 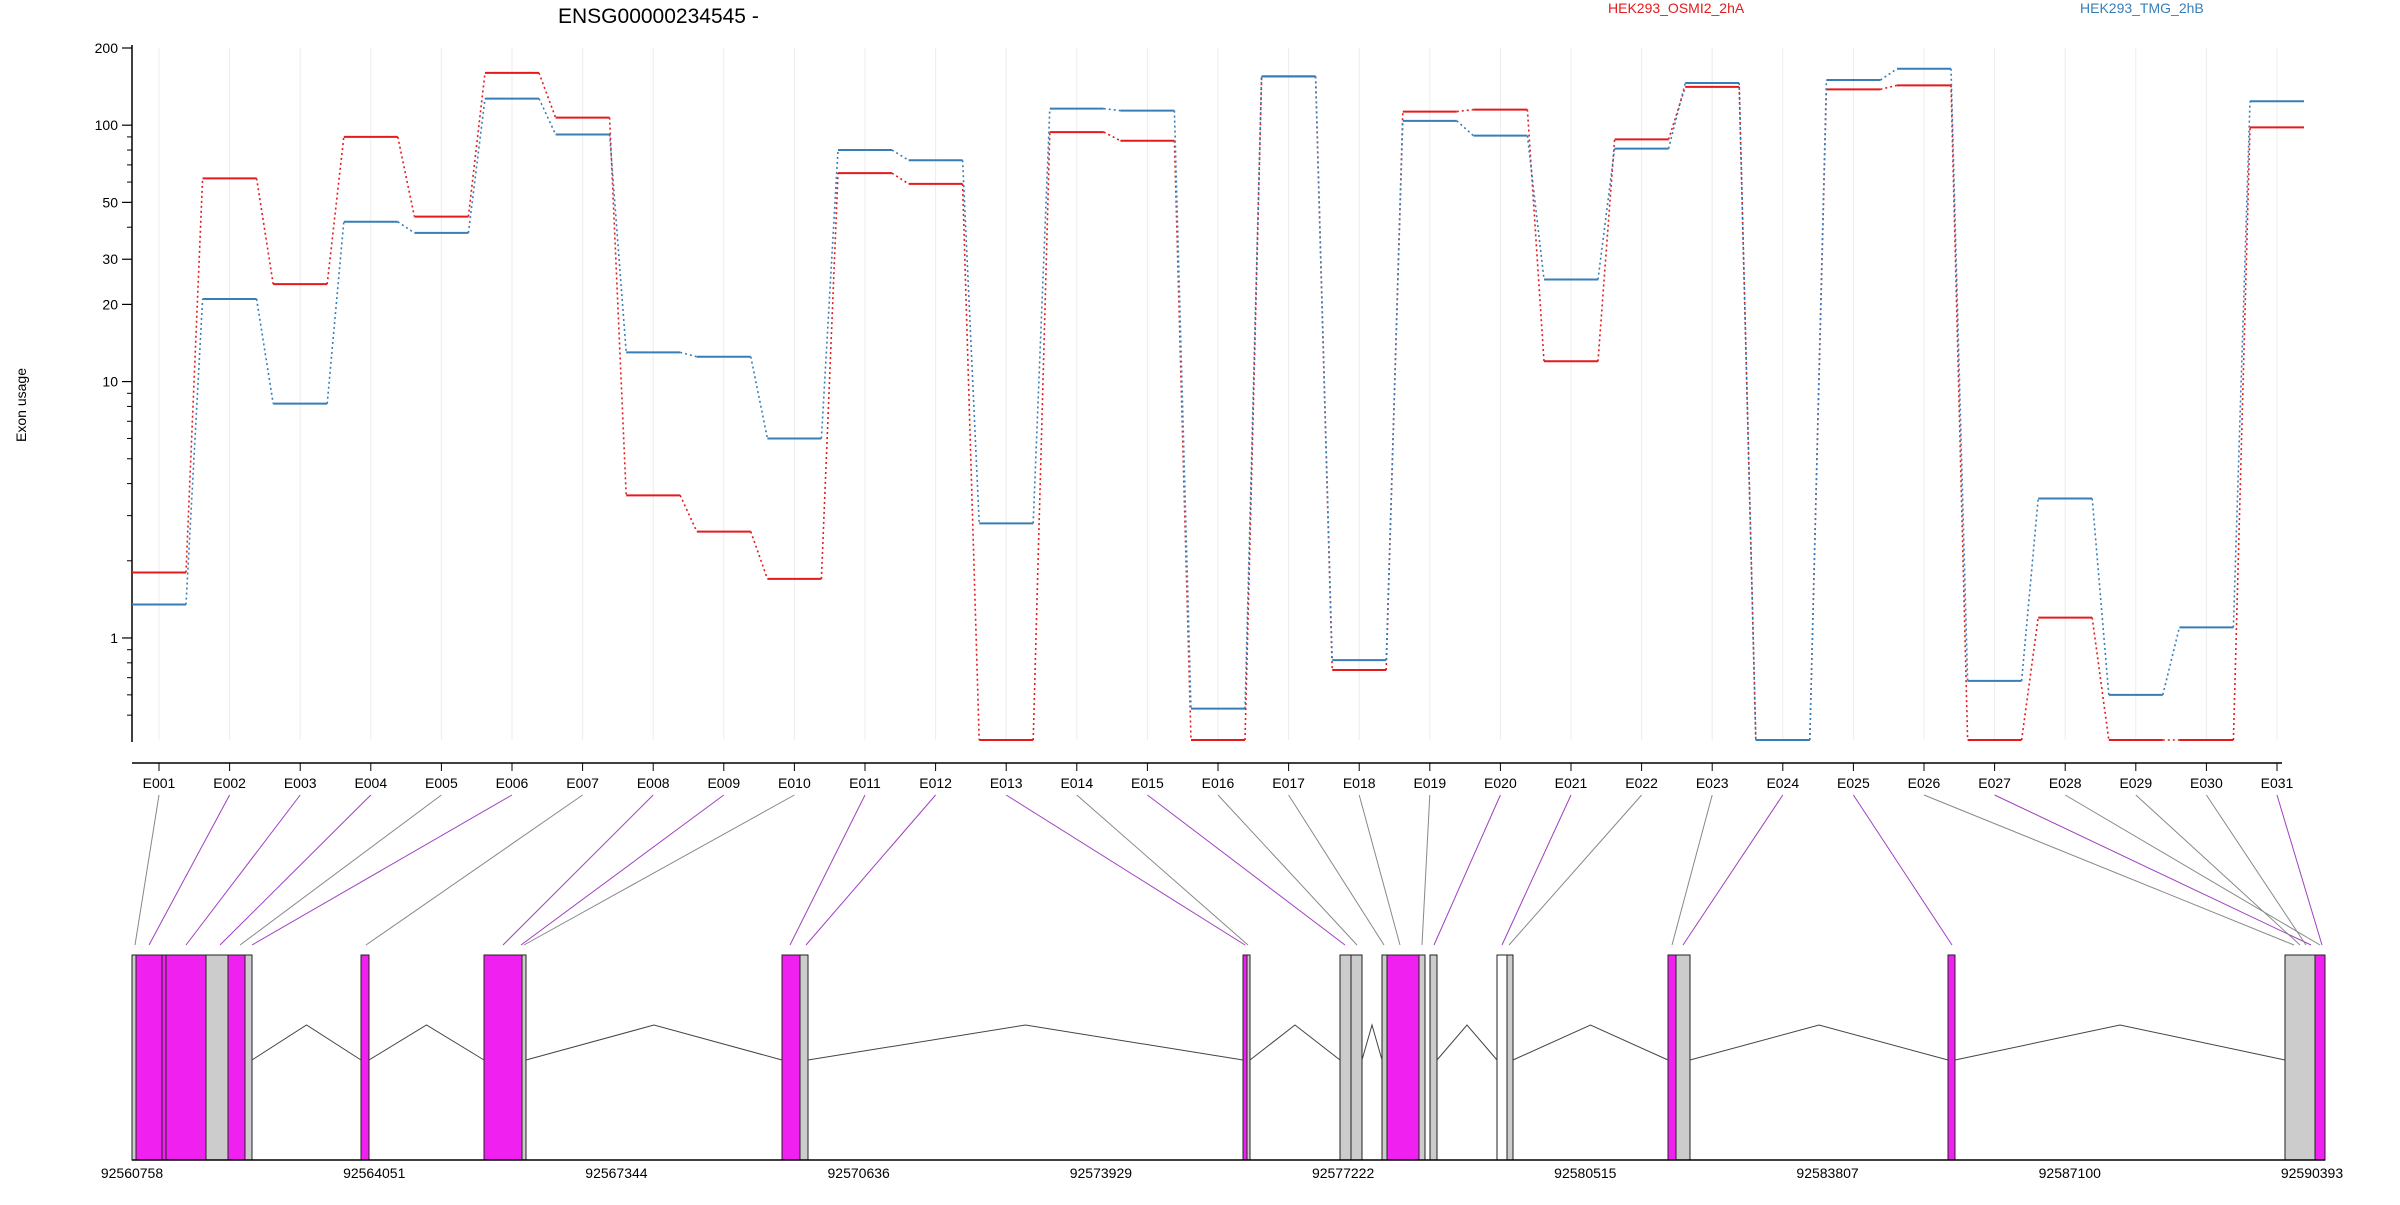 What do you see at coordinates (2312, 1173) in the screenshot?
I see `genomic-tick-label: 92590393` at bounding box center [2312, 1173].